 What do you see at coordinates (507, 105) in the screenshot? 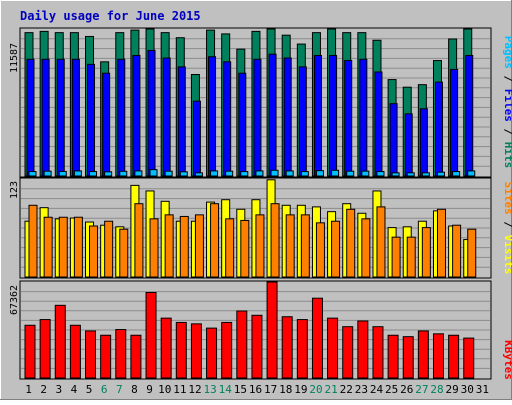
I see `legend-files: Files` at bounding box center [507, 105].